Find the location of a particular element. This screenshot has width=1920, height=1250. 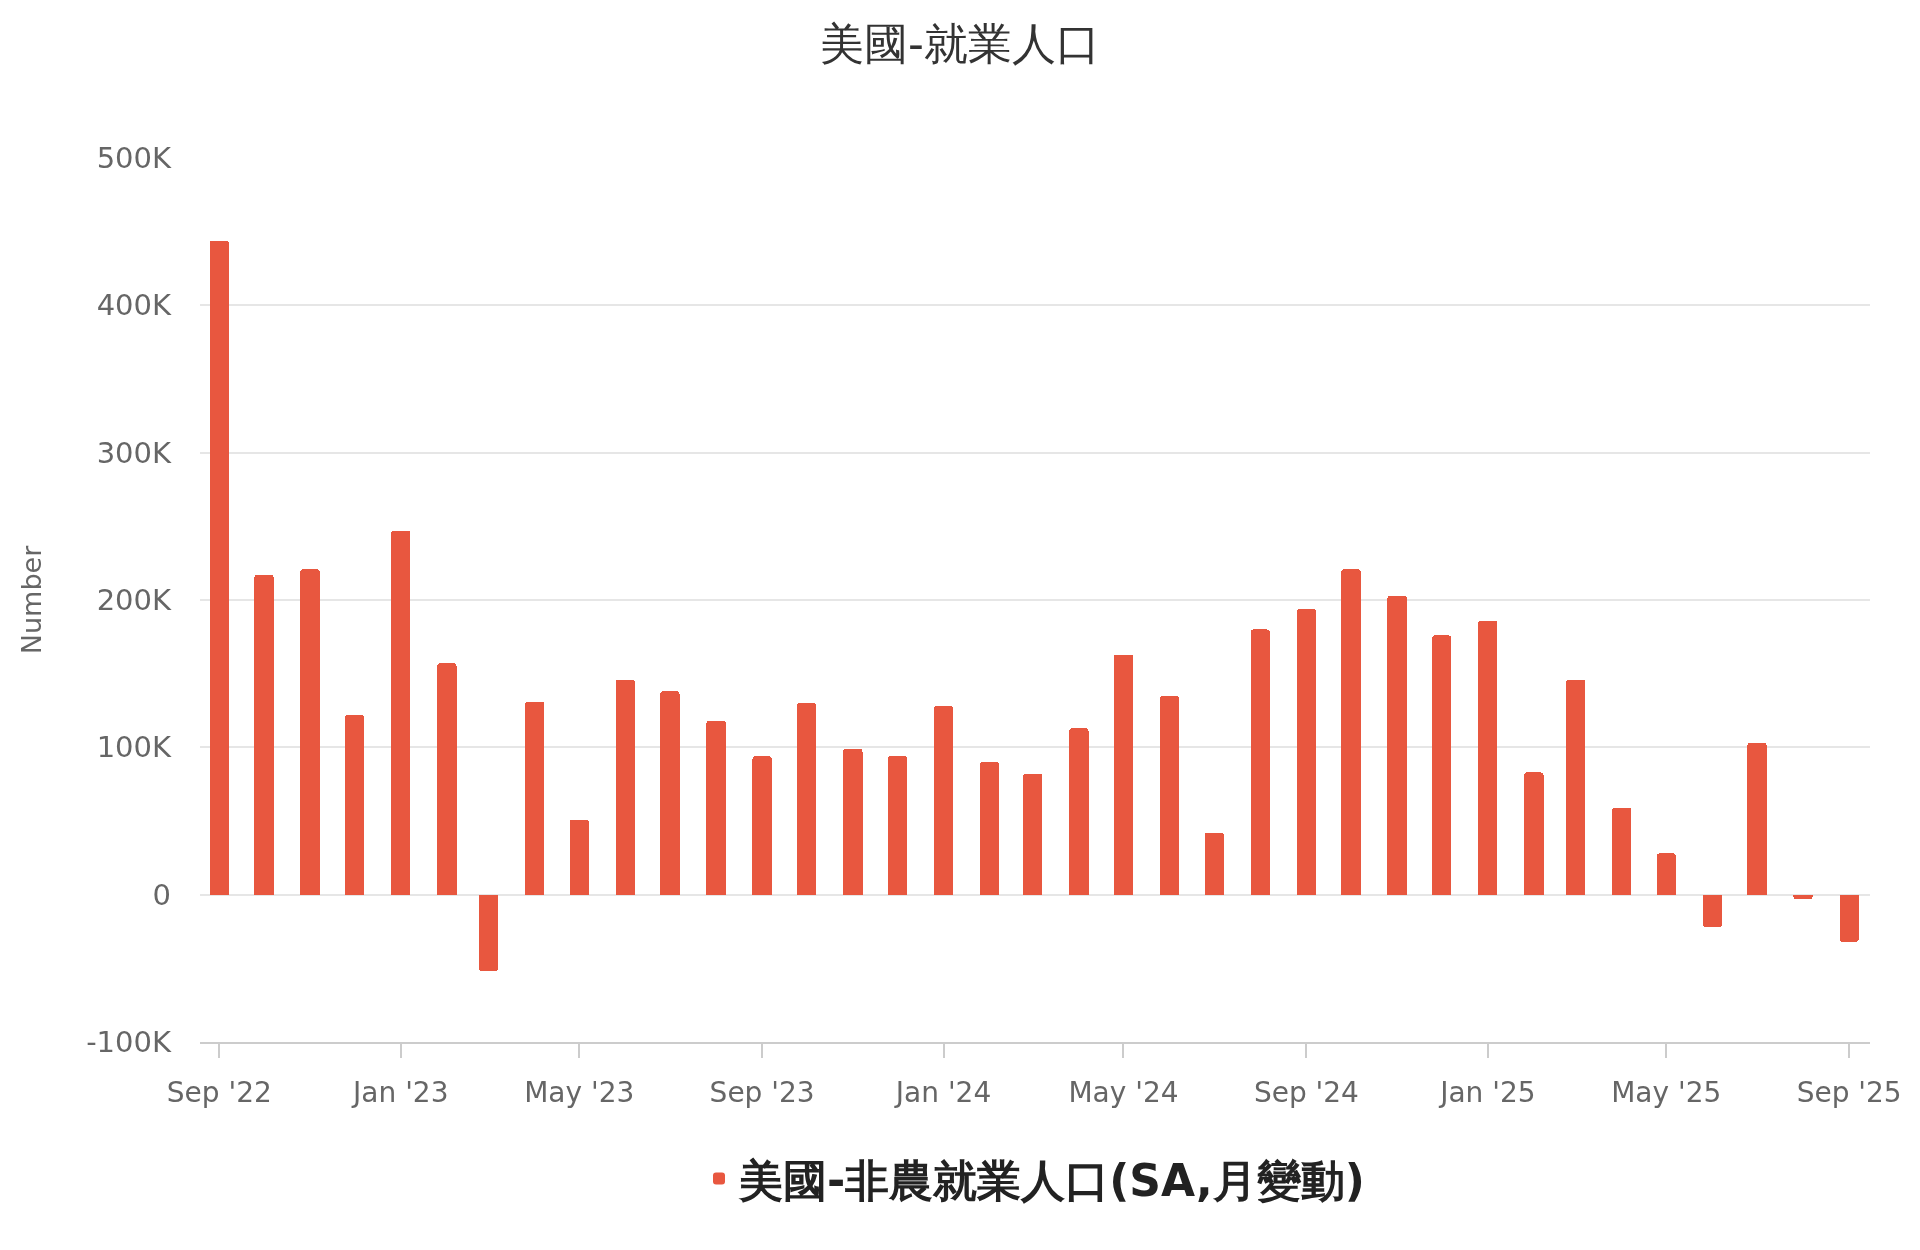

x-tick-label: Jan '23 is located at coordinates (400, 1092).